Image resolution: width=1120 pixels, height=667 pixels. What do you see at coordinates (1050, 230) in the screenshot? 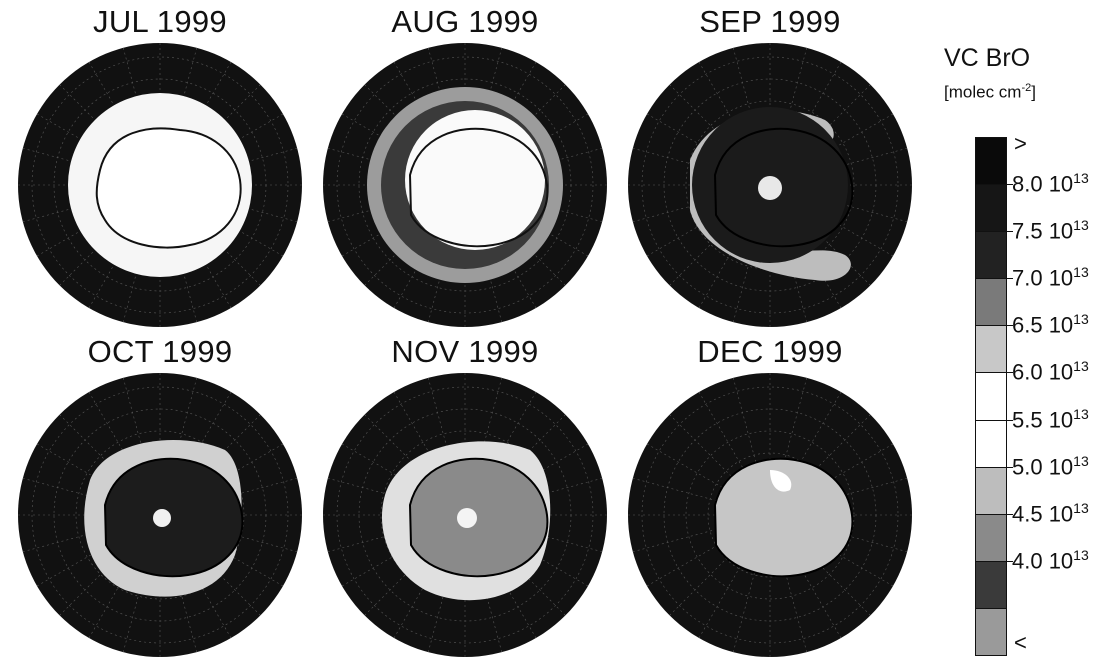
I see `colorbar-tick-label: 7.5 1013` at bounding box center [1050, 230].